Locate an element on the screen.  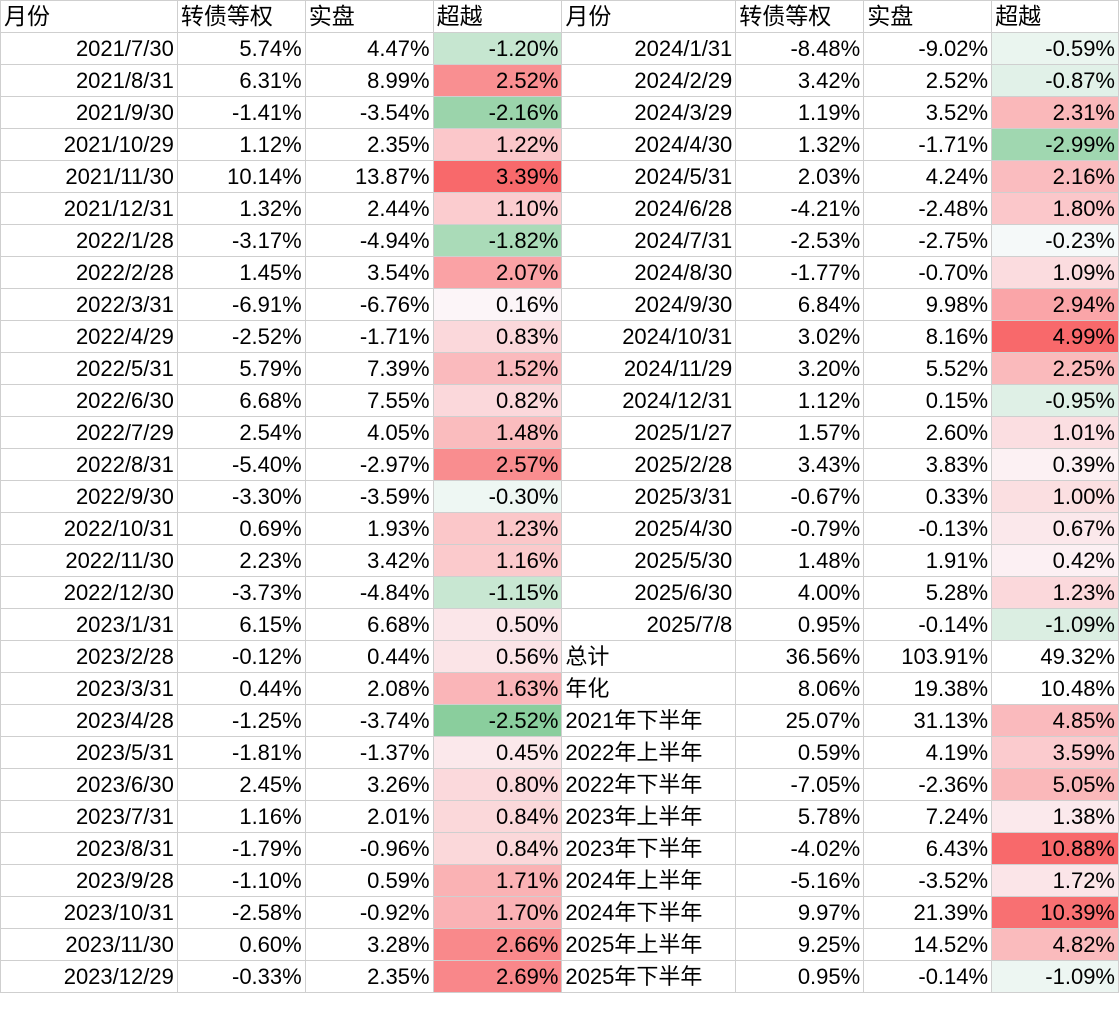
left-cb-equal-weight-cell: 10.14% is located at coordinates (241, 176).